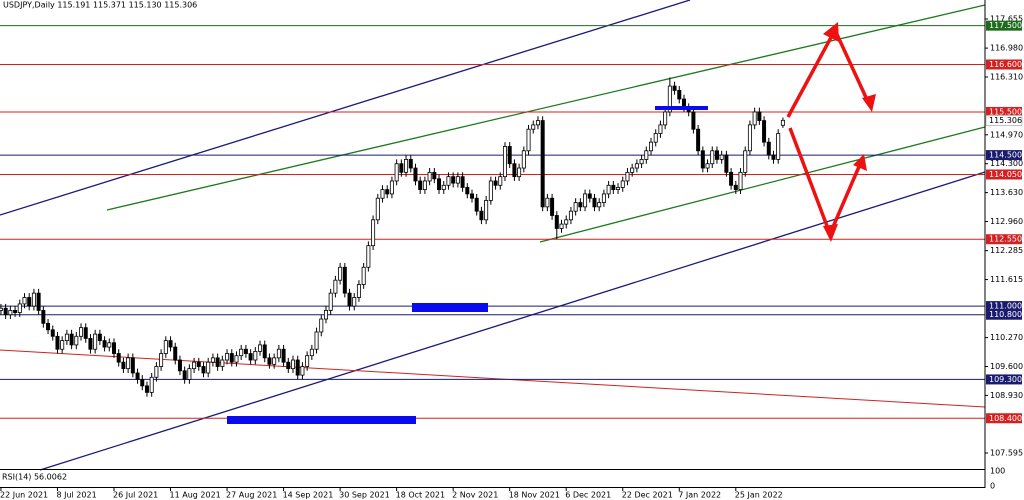 This screenshot has height=500, width=1024. What do you see at coordinates (1005, 379) in the screenshot?
I see `level-label: 109.300` at bounding box center [1005, 379].